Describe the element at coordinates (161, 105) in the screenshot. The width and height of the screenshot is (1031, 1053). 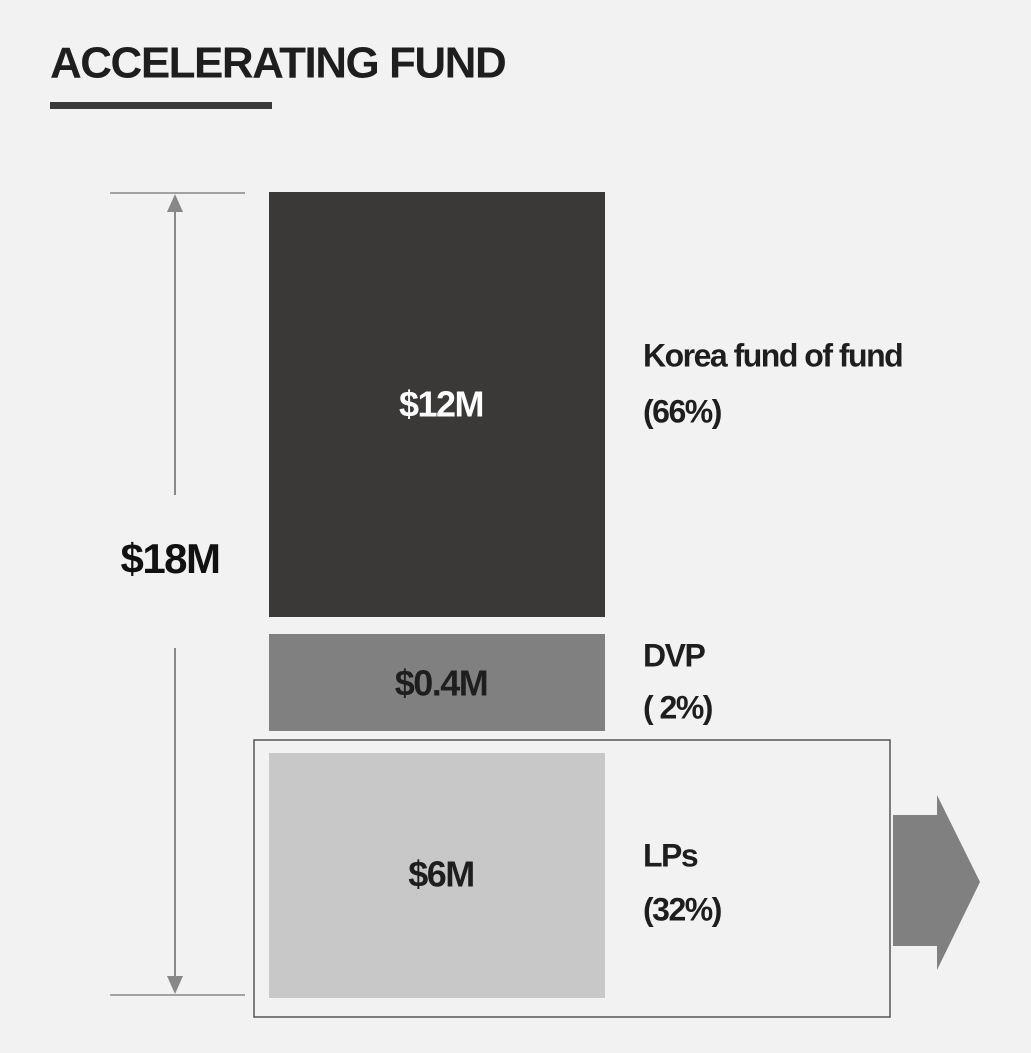
I see `title-underline` at that location.